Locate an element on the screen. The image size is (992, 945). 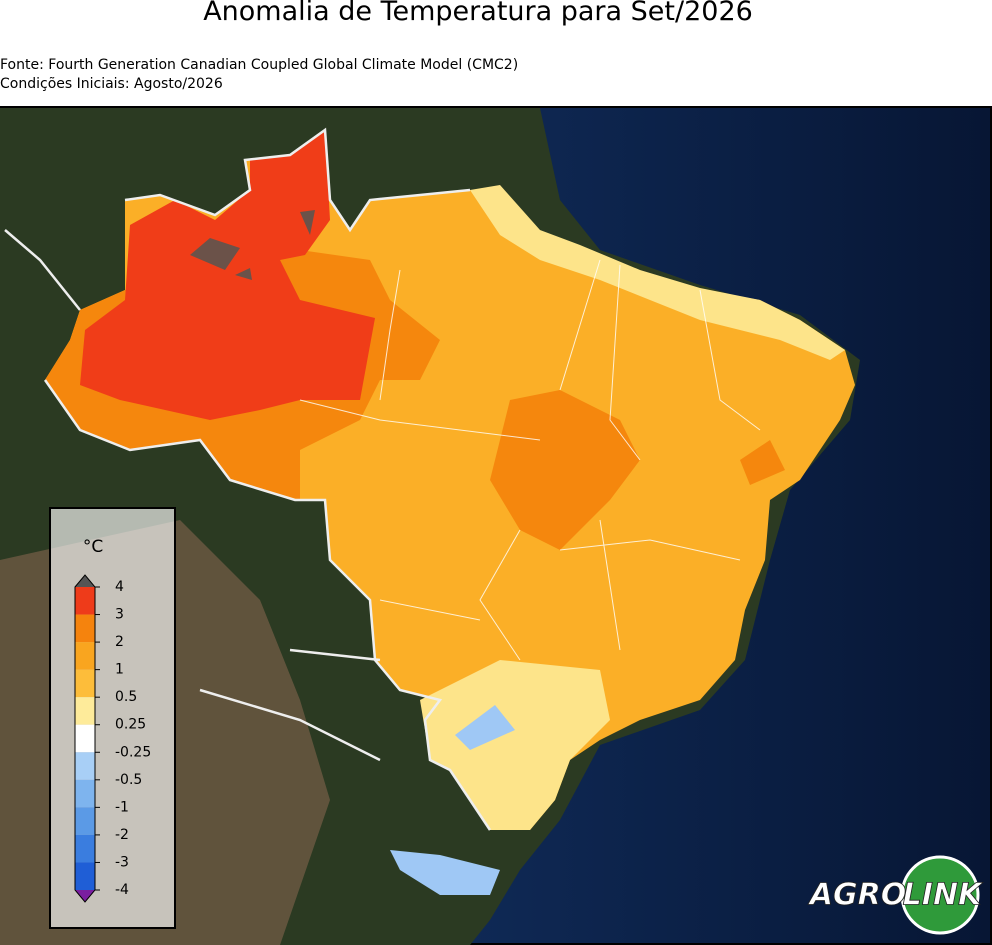
colorbar-tick-label: 4 is located at coordinates (119, 587).